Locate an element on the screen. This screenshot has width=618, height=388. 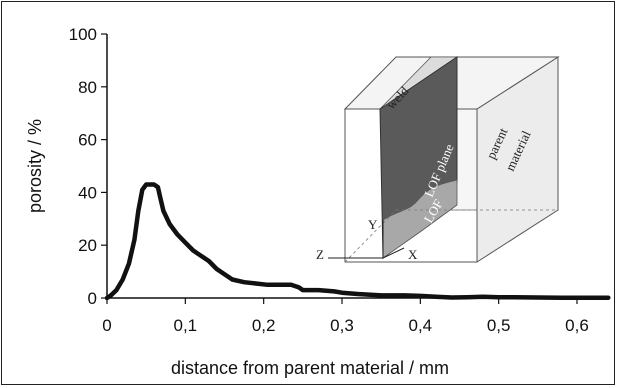
y-tick-label: 80 is located at coordinates (87, 87).